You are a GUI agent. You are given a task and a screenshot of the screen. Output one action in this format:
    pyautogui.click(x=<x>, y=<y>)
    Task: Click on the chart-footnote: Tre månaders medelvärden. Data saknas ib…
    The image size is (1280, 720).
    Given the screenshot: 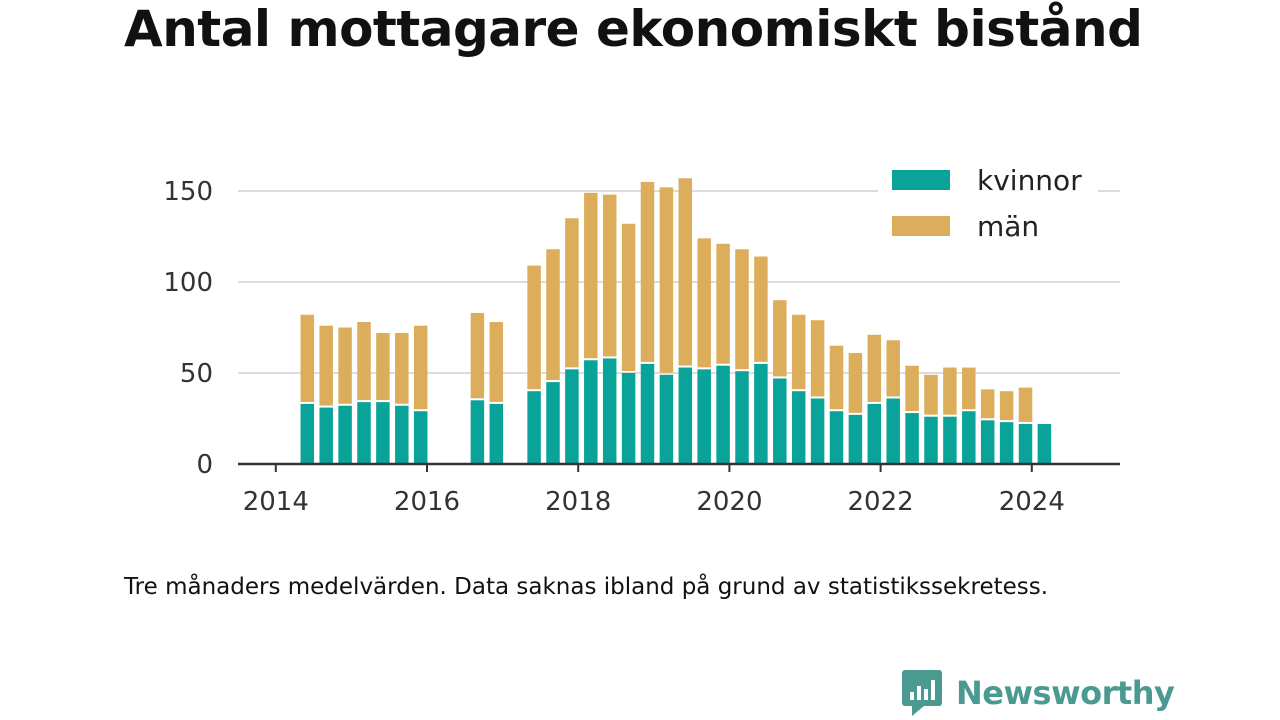 What is the action you would take?
    pyautogui.click(x=586, y=587)
    